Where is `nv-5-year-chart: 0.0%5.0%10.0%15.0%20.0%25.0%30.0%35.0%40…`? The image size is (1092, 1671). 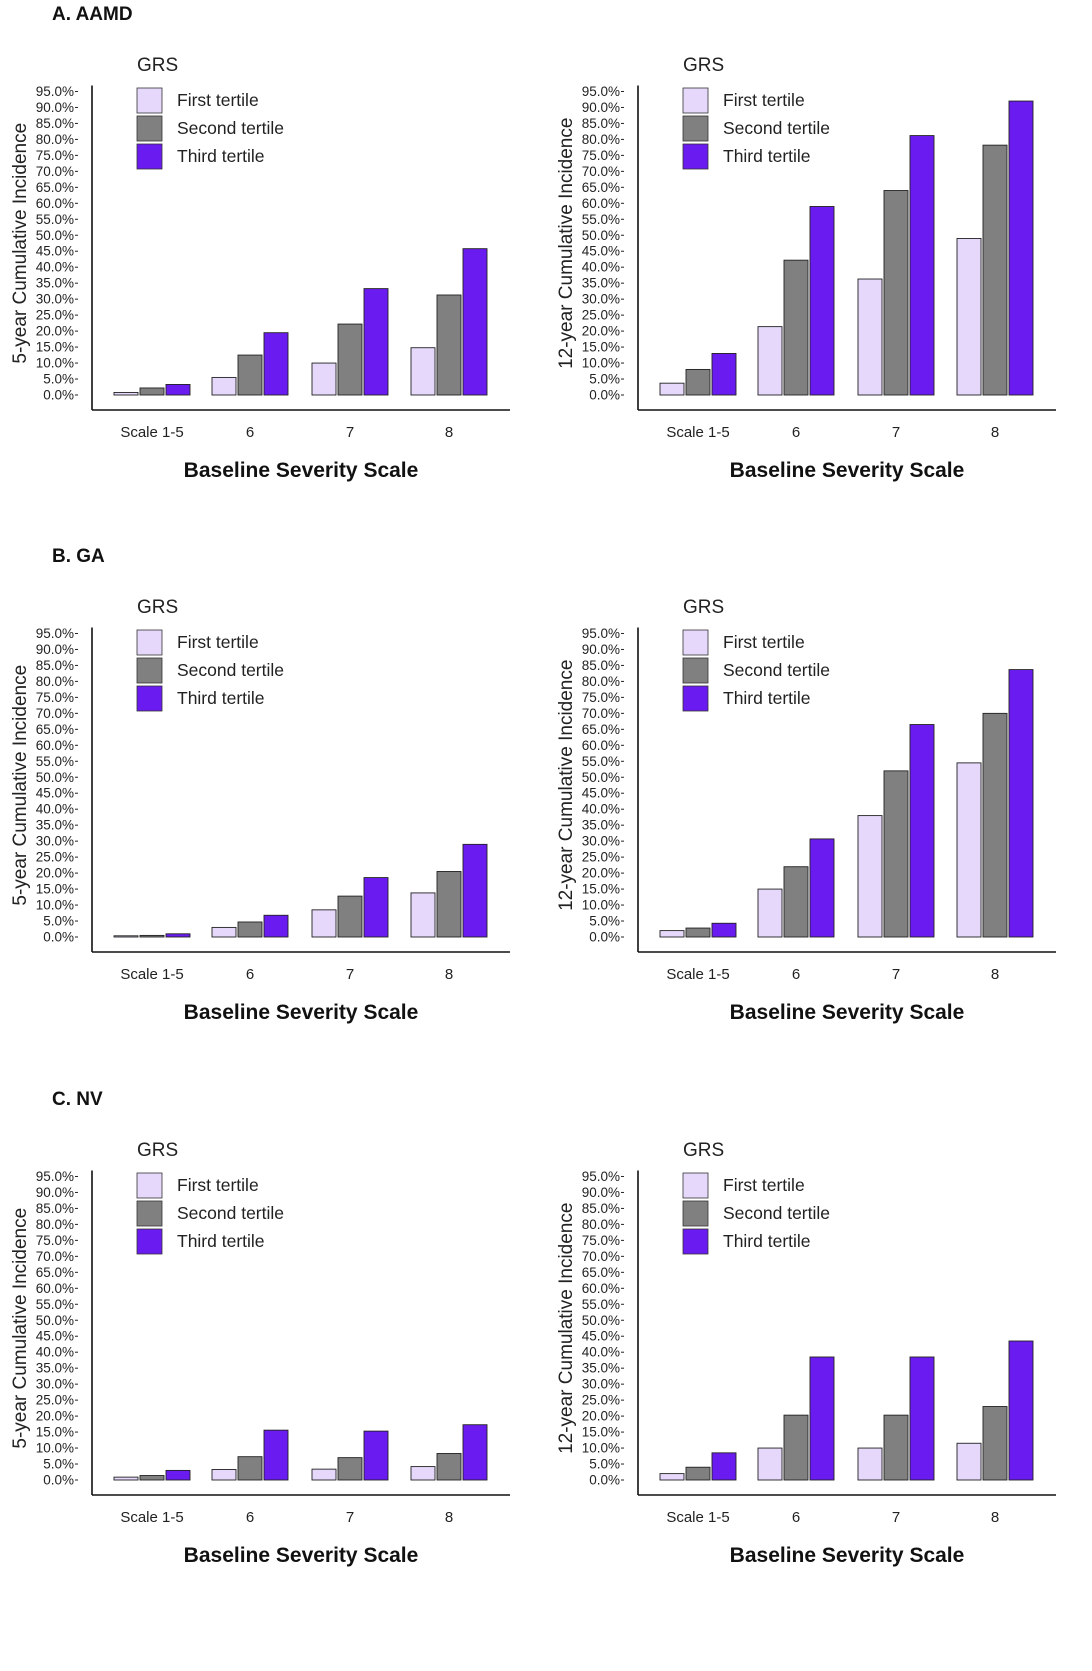
nv-5-year-chart: 0.0%5.0%10.0%15.0%20.0%25.0%30.0%35.0%40… is located at coordinates (260, 1353).